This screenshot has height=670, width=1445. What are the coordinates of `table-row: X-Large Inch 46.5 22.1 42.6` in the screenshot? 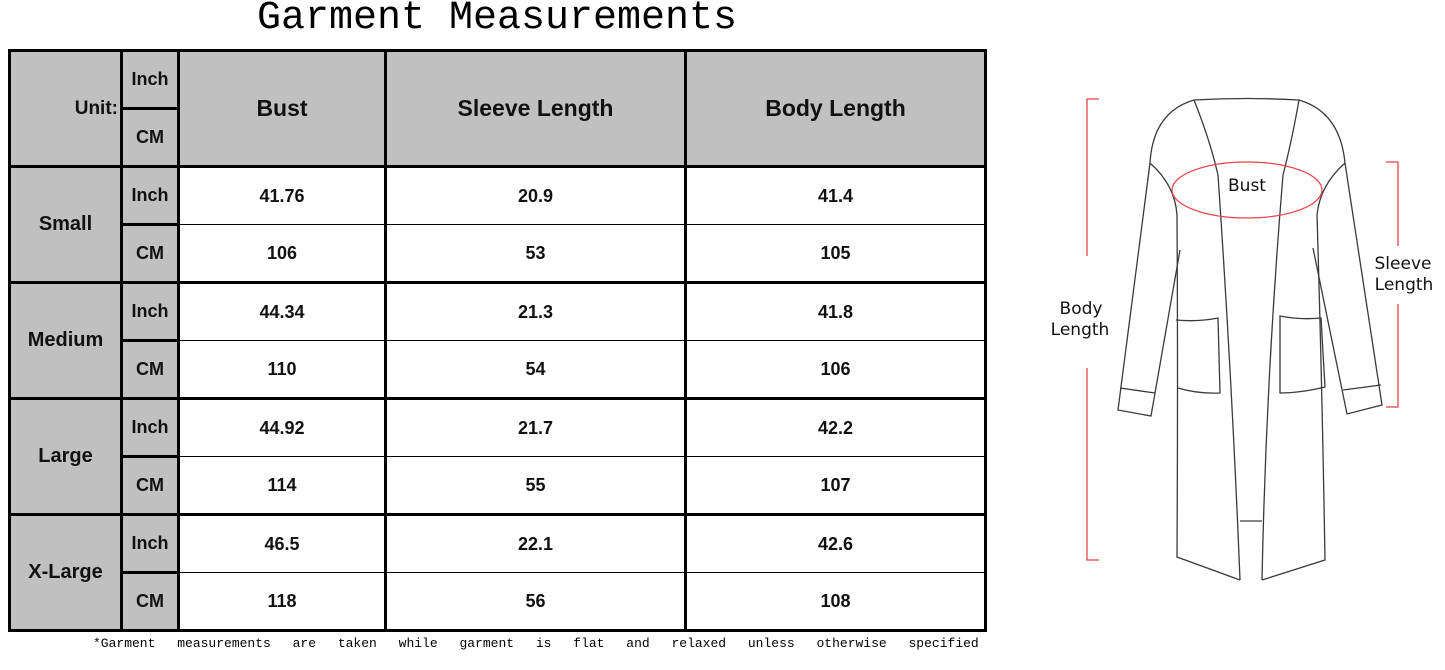 It's located at (497, 572).